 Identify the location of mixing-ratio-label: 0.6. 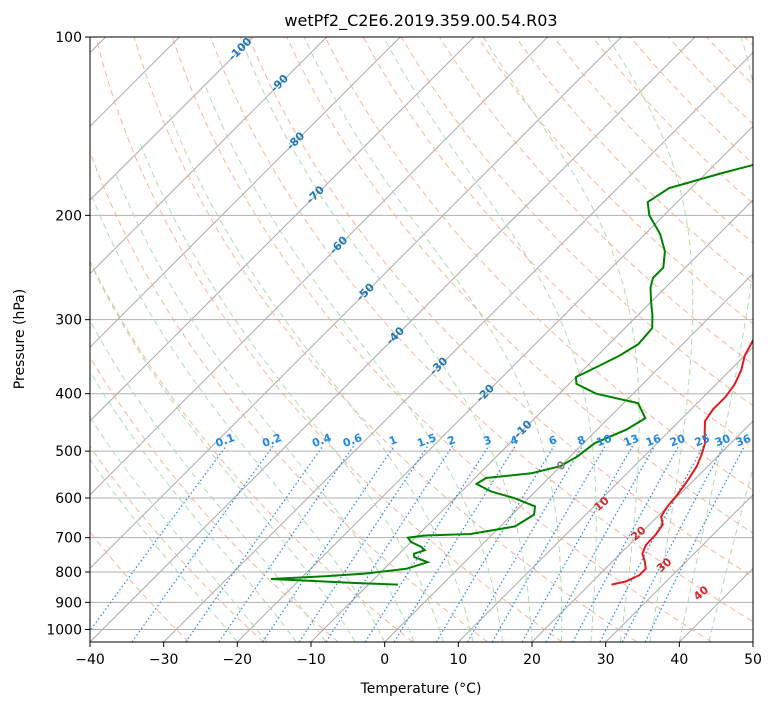
(352, 440).